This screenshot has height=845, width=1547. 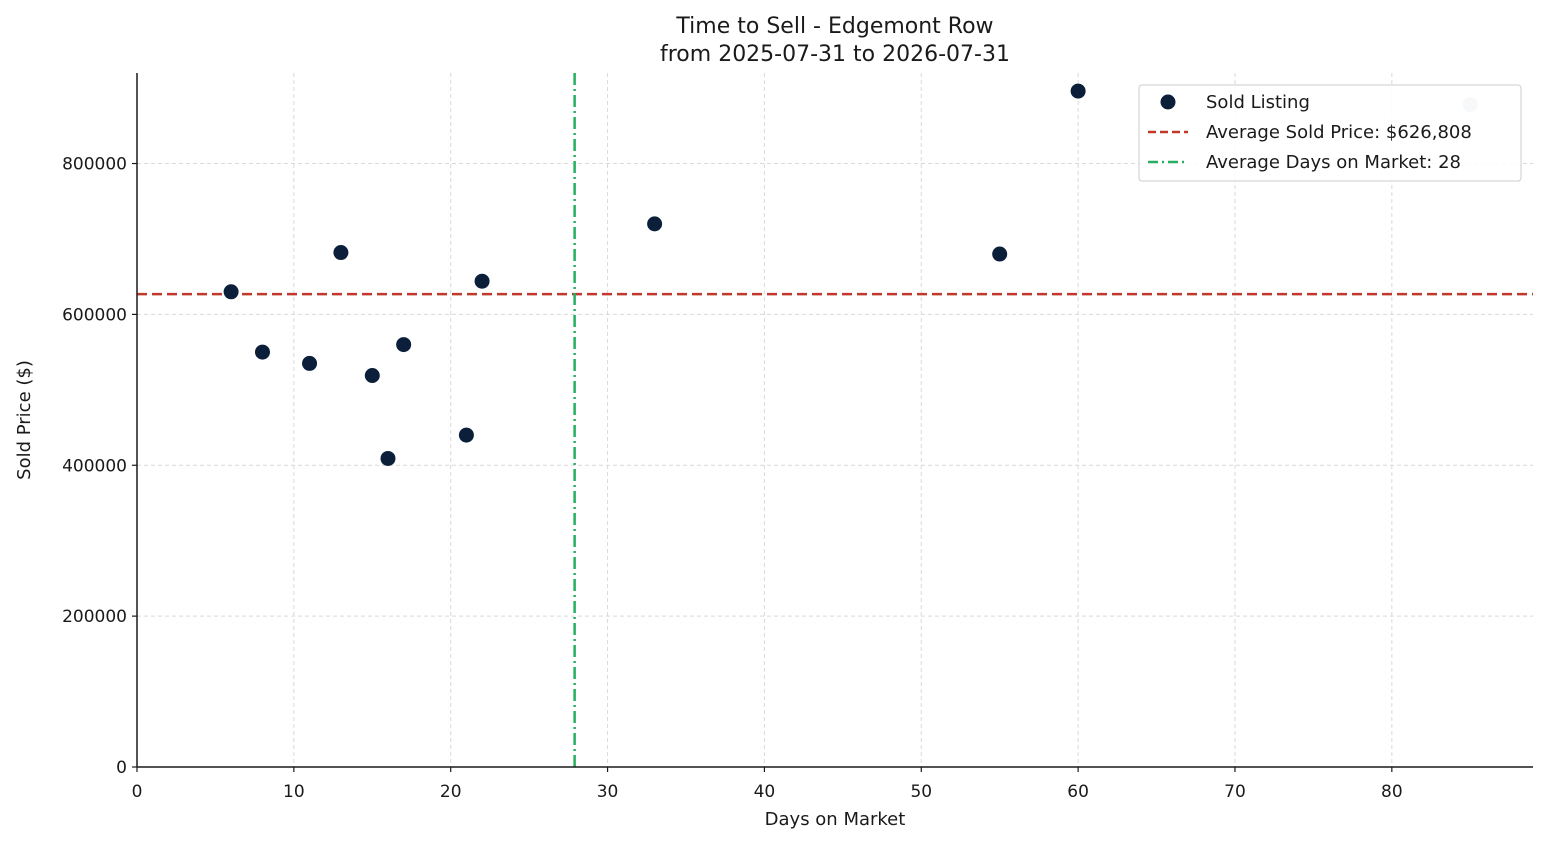 I want to click on y-axis-label: Sold Price ($), so click(x=24, y=420).